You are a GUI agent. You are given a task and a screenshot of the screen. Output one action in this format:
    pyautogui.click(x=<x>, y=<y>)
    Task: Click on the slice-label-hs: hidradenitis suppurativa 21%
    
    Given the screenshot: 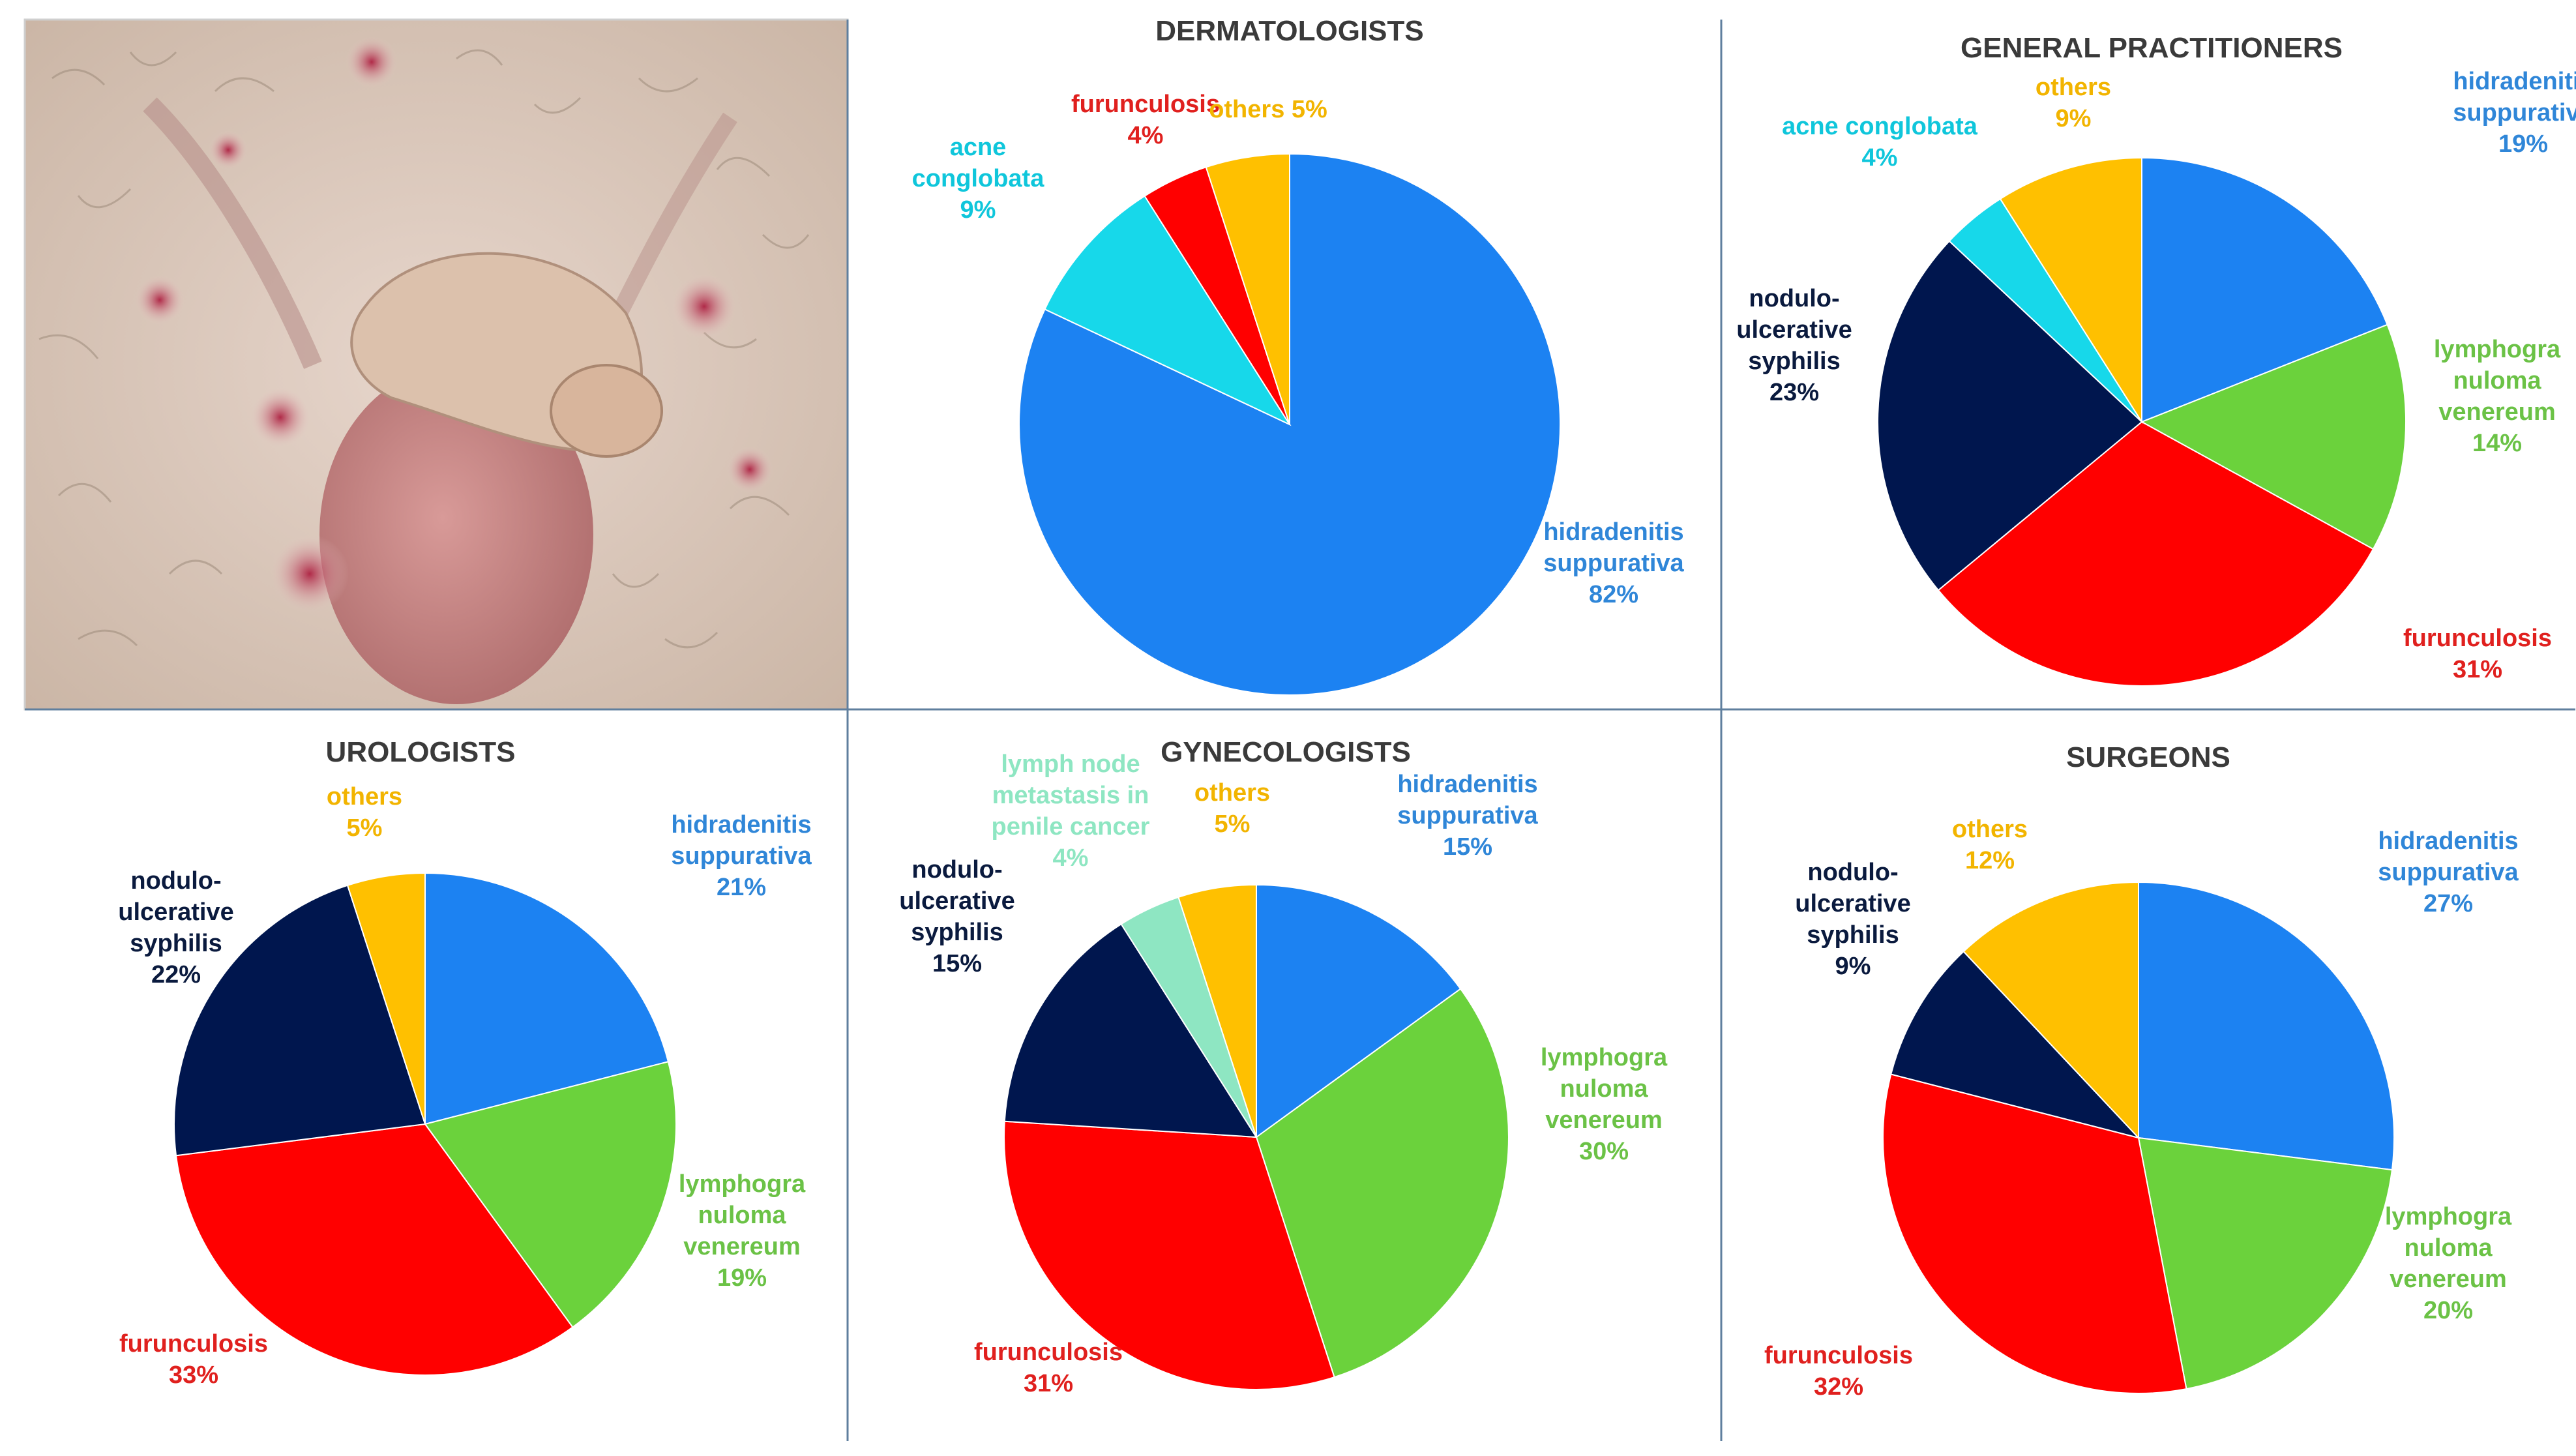 What is the action you would take?
    pyautogui.click(x=741, y=856)
    